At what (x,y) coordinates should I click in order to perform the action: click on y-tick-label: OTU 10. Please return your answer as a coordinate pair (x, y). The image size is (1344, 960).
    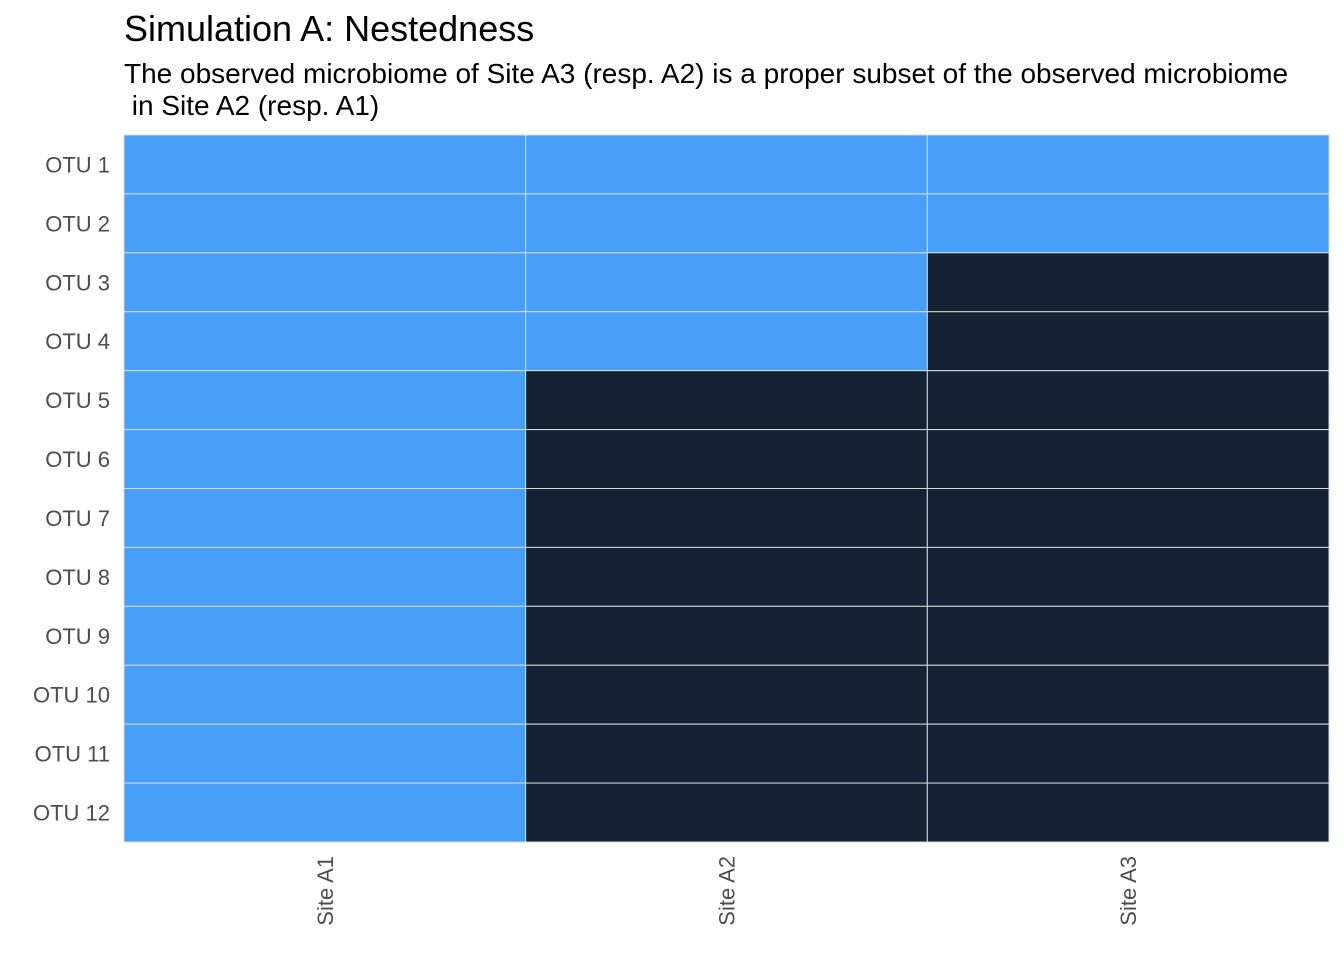
    Looking at the image, I should click on (71, 695).